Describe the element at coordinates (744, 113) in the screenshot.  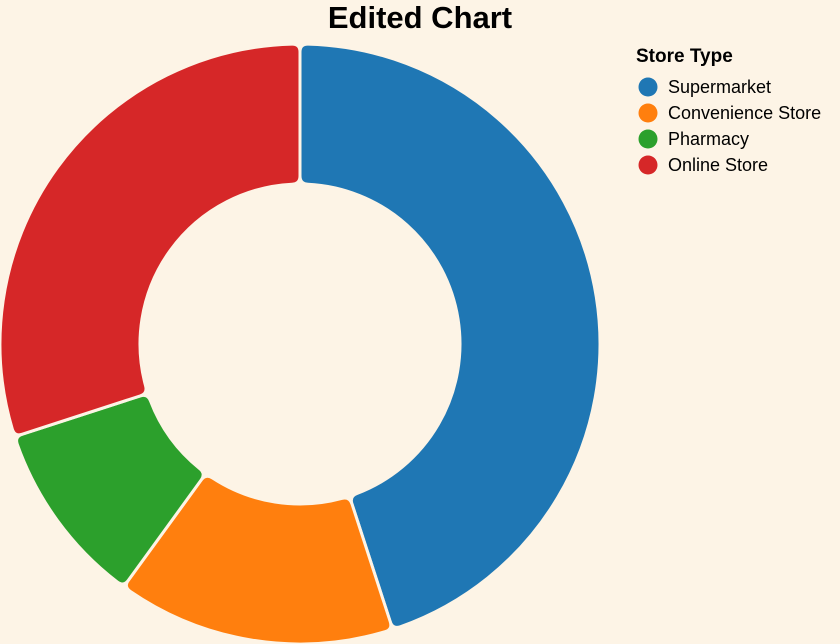
I see `legend-label-convenience-store: Convenience Store` at that location.